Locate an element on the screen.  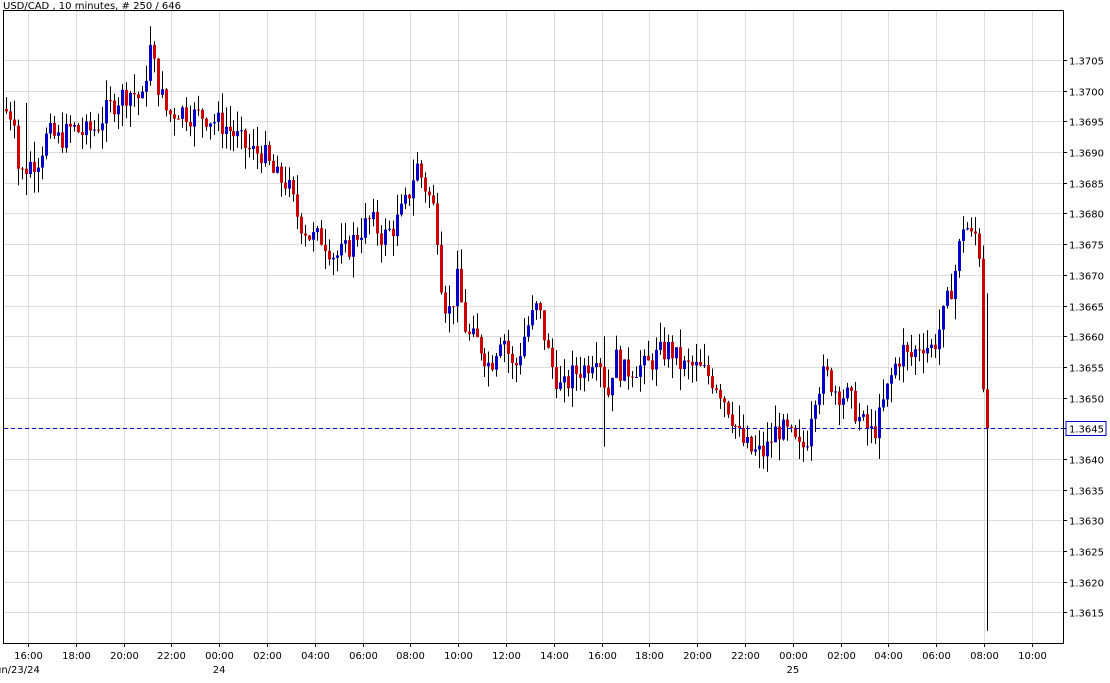
x-tick-label: 16:00 is located at coordinates (602, 656).